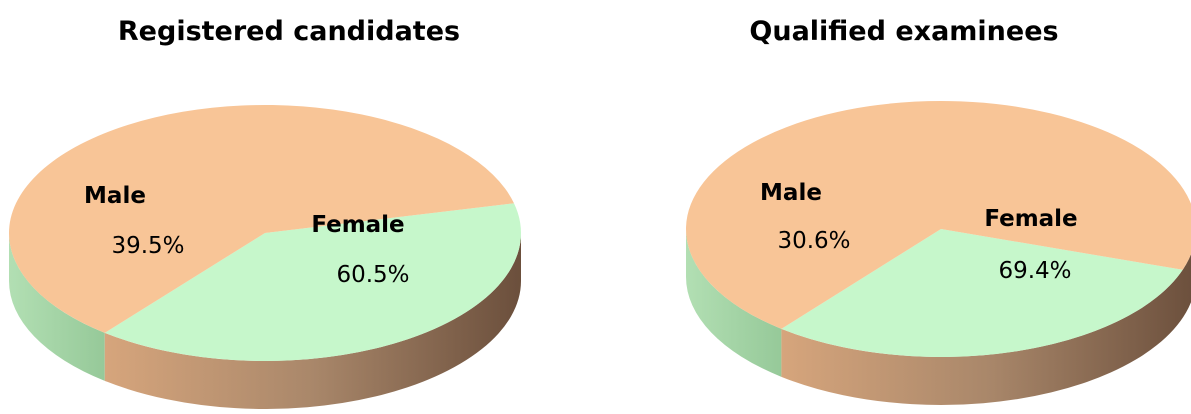  I want to click on slice-value-male-qualified: 30.6%, so click(813, 241).